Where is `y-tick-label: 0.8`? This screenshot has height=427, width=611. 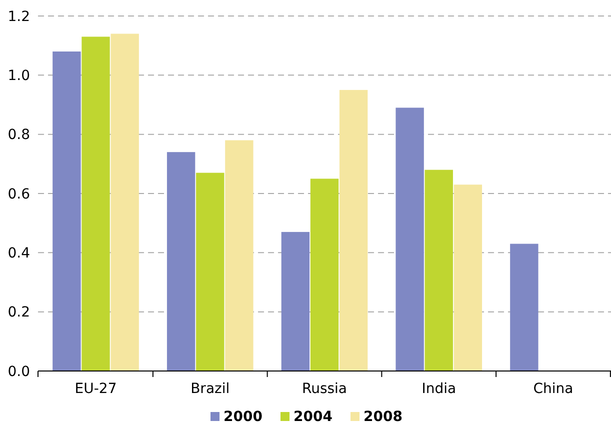 y-tick-label: 0.8 is located at coordinates (19, 135).